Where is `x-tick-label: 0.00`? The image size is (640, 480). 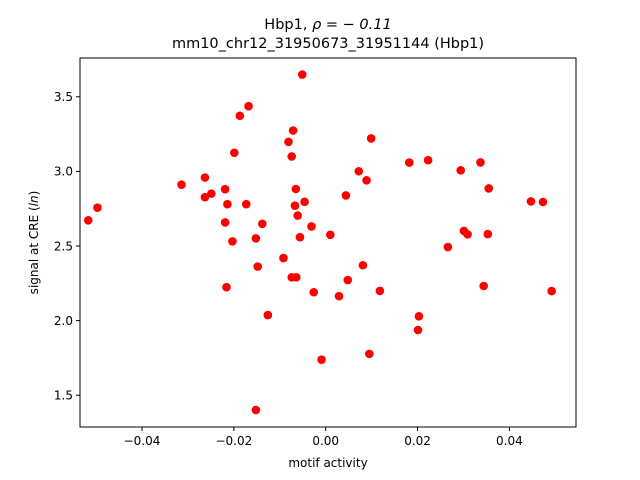 x-tick-label: 0.00 is located at coordinates (325, 441).